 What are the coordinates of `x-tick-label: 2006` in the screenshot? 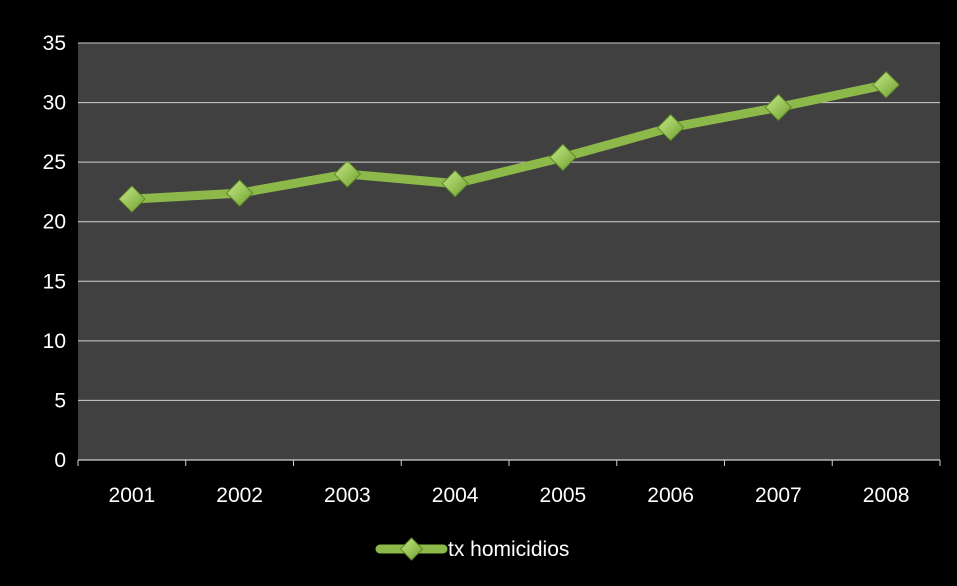 It's located at (670, 495).